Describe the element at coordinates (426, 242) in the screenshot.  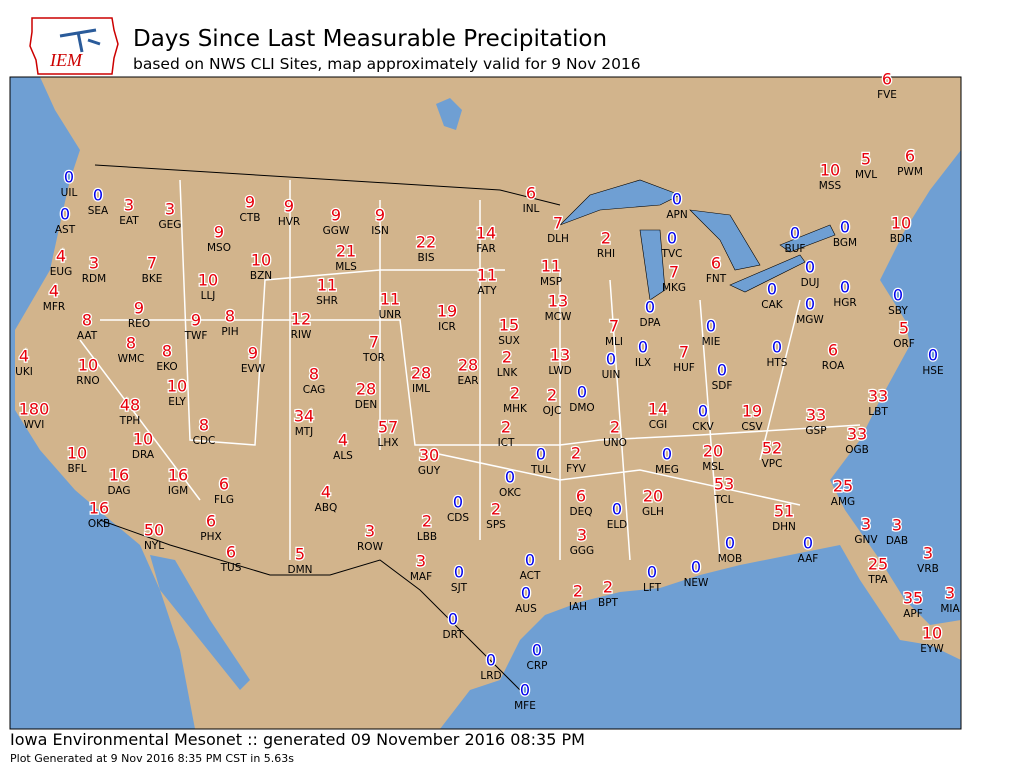
I see `station-value: 22` at that location.